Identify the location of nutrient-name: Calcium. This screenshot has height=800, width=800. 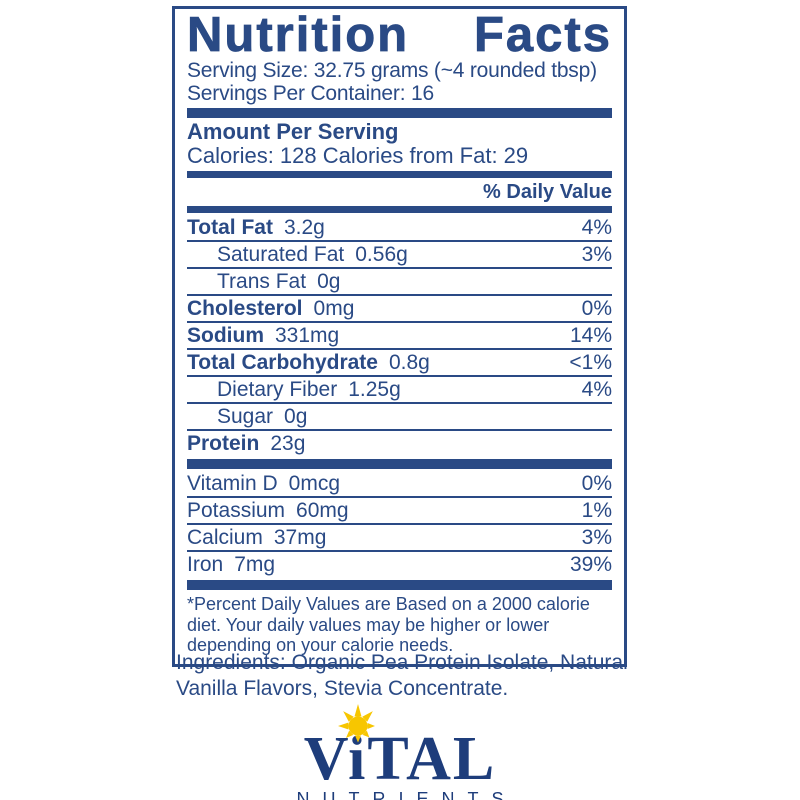
(225, 537).